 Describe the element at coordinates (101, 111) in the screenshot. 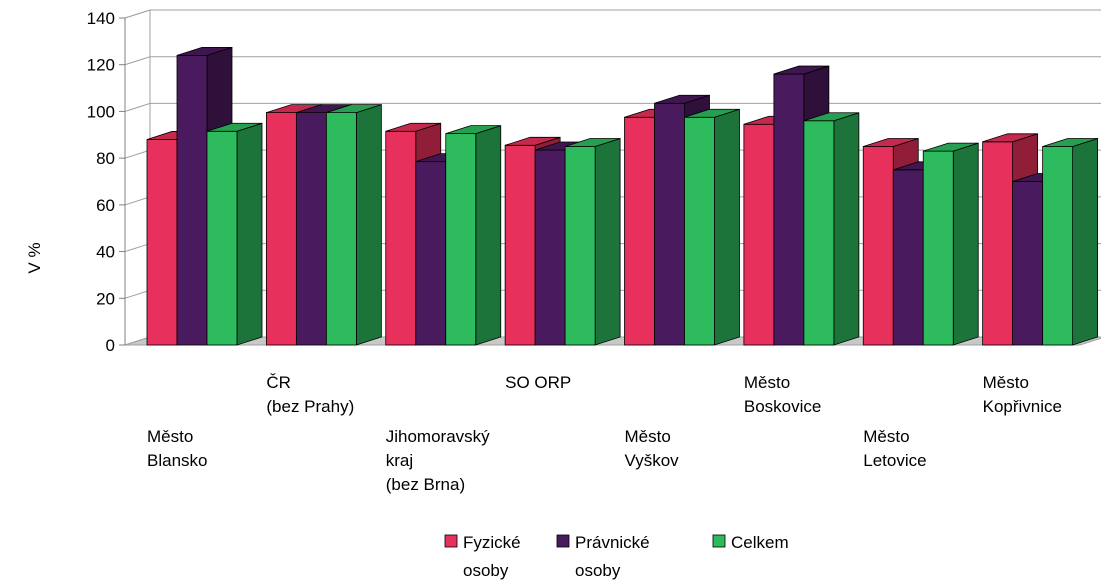

I see `y-tick-label: 100` at that location.